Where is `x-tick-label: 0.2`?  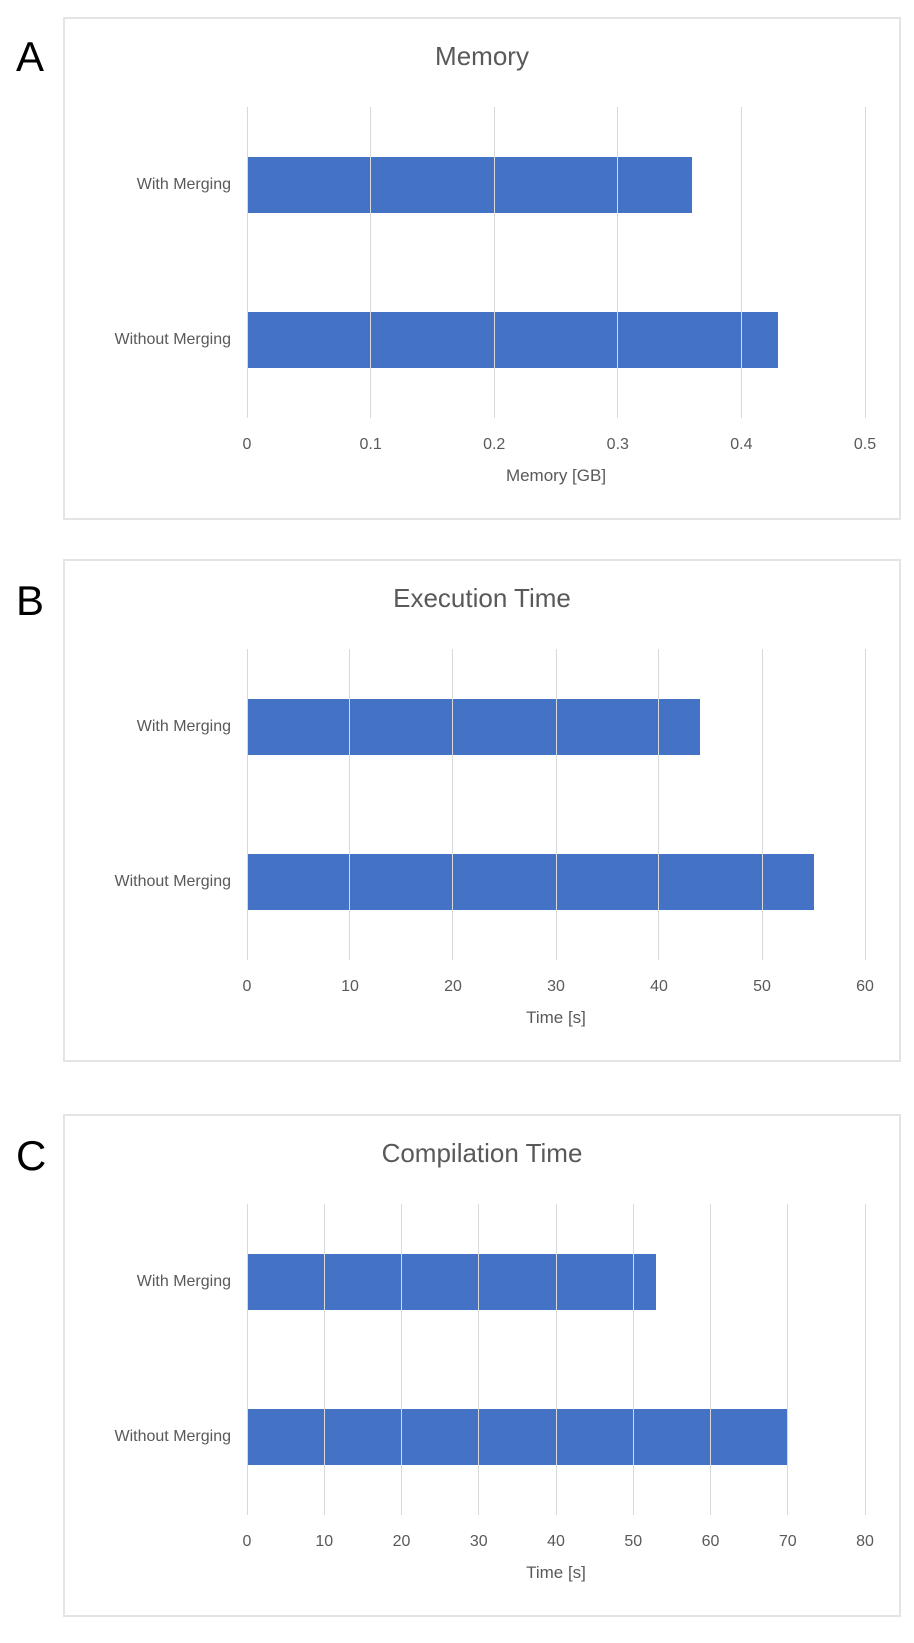
x-tick-label: 0.2 is located at coordinates (494, 444).